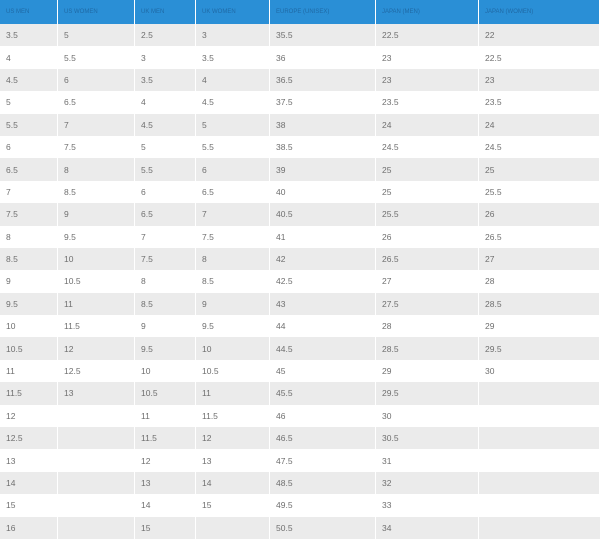 The image size is (600, 539). What do you see at coordinates (323, 505) in the screenshot?
I see `table-cell: 49.5` at bounding box center [323, 505].